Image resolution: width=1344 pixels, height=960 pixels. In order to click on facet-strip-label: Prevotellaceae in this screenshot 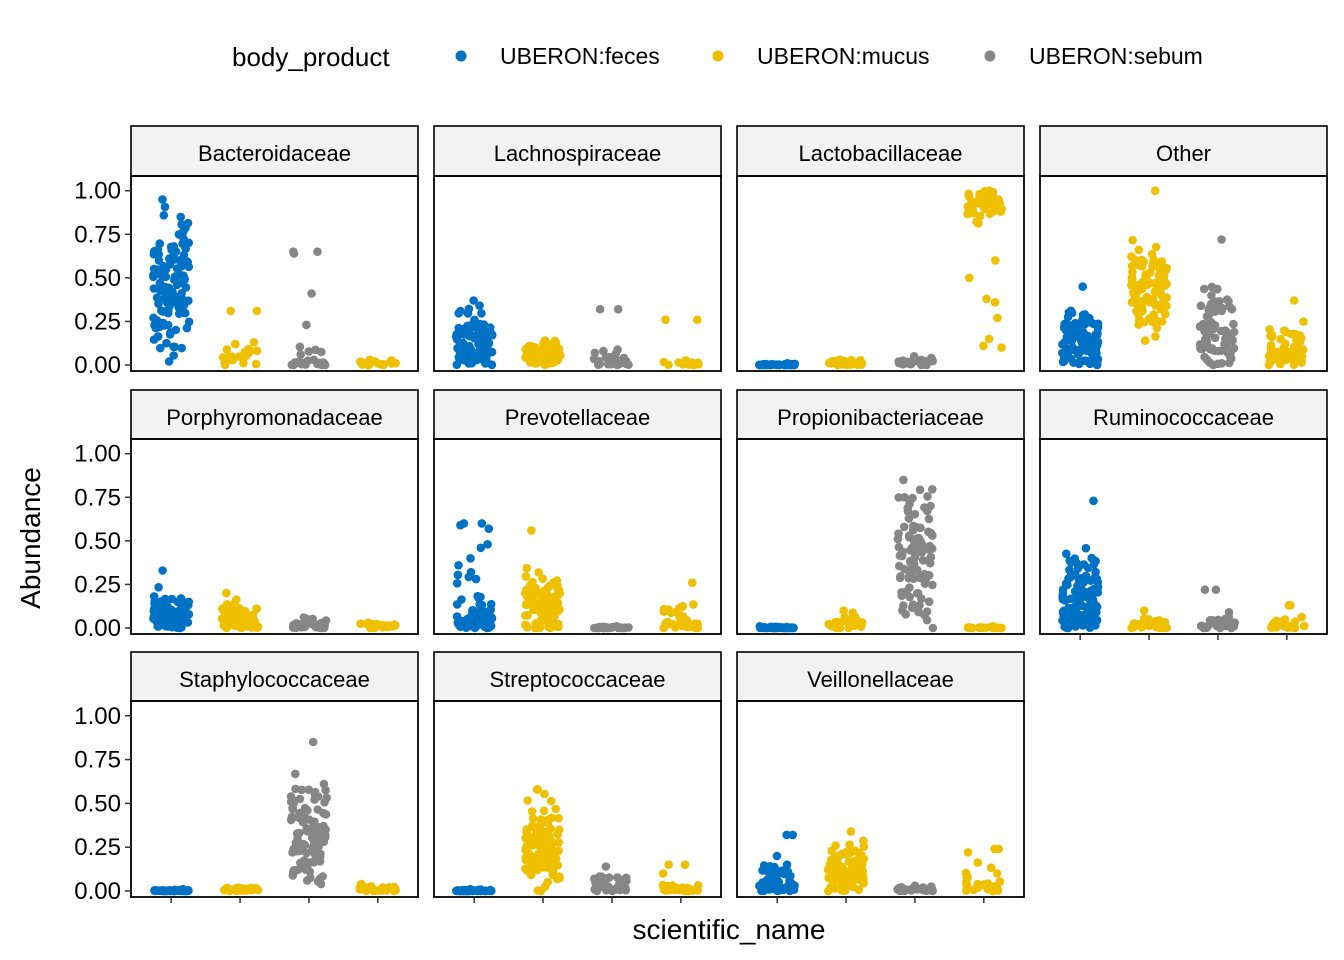, I will do `click(578, 417)`.